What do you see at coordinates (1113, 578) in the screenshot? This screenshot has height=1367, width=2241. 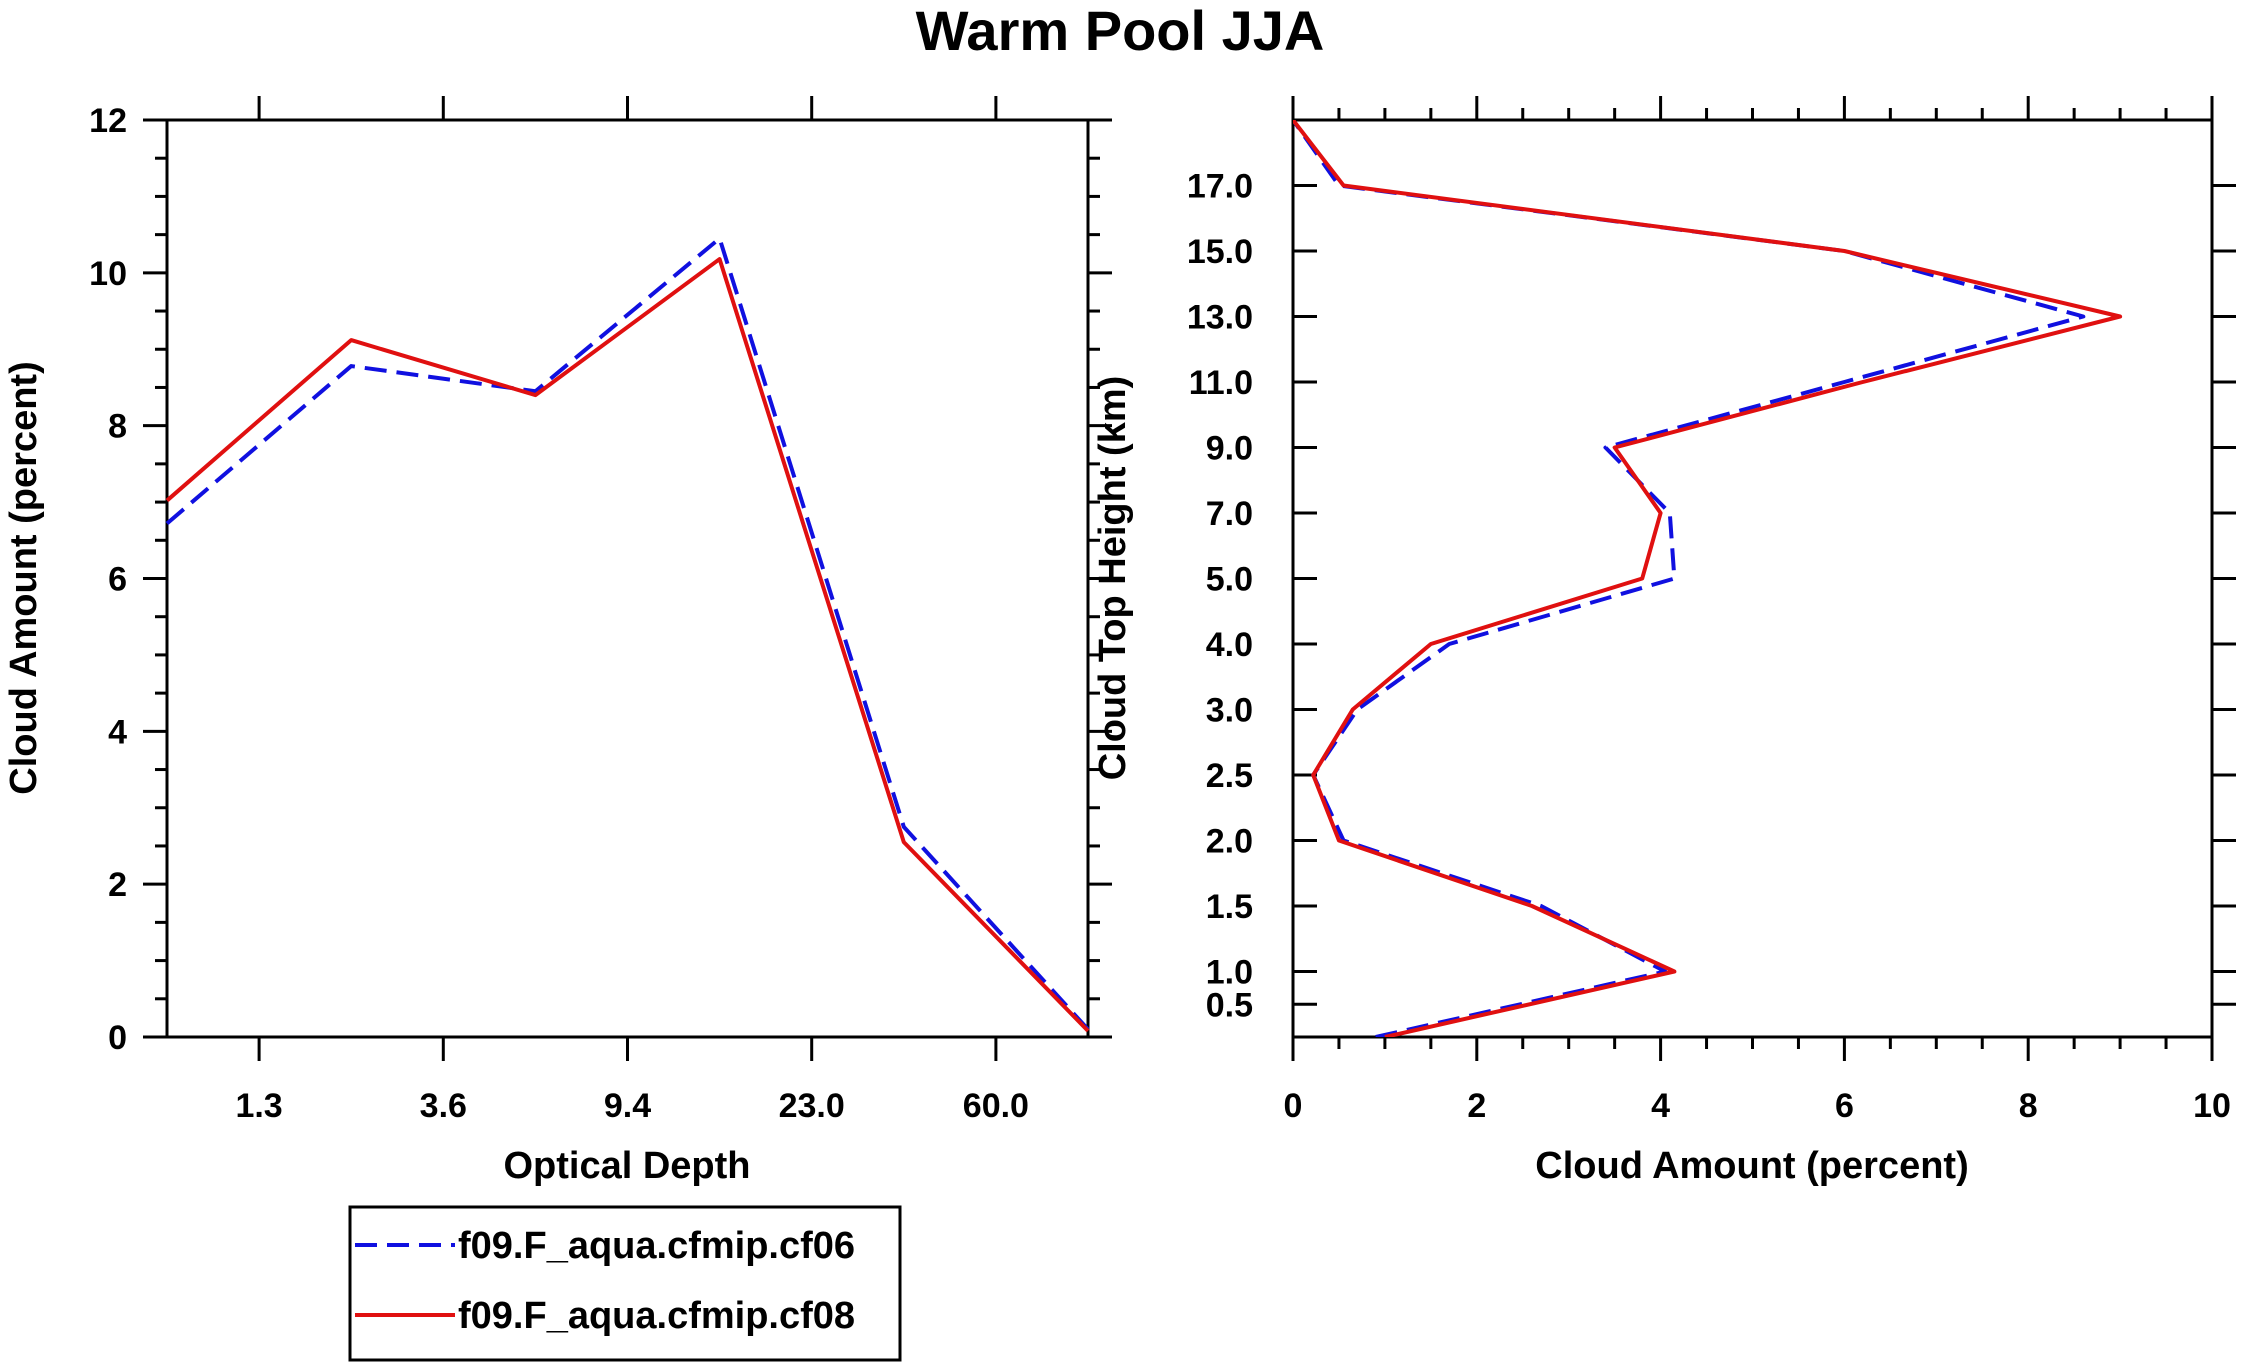 I see `right-y-axis-label: Cloud Top Height (km)` at bounding box center [1113, 578].